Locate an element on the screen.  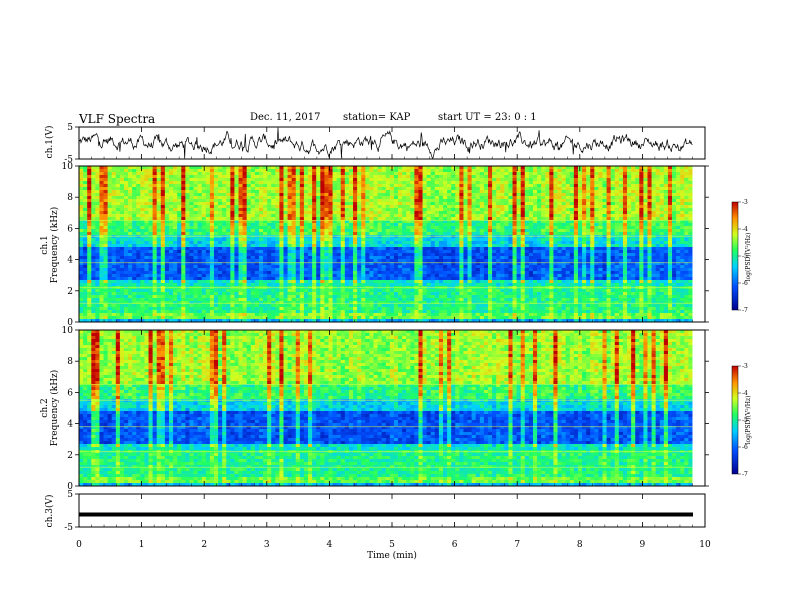
panel-0-ytick-label: -5 is located at coordinates (68, 160).